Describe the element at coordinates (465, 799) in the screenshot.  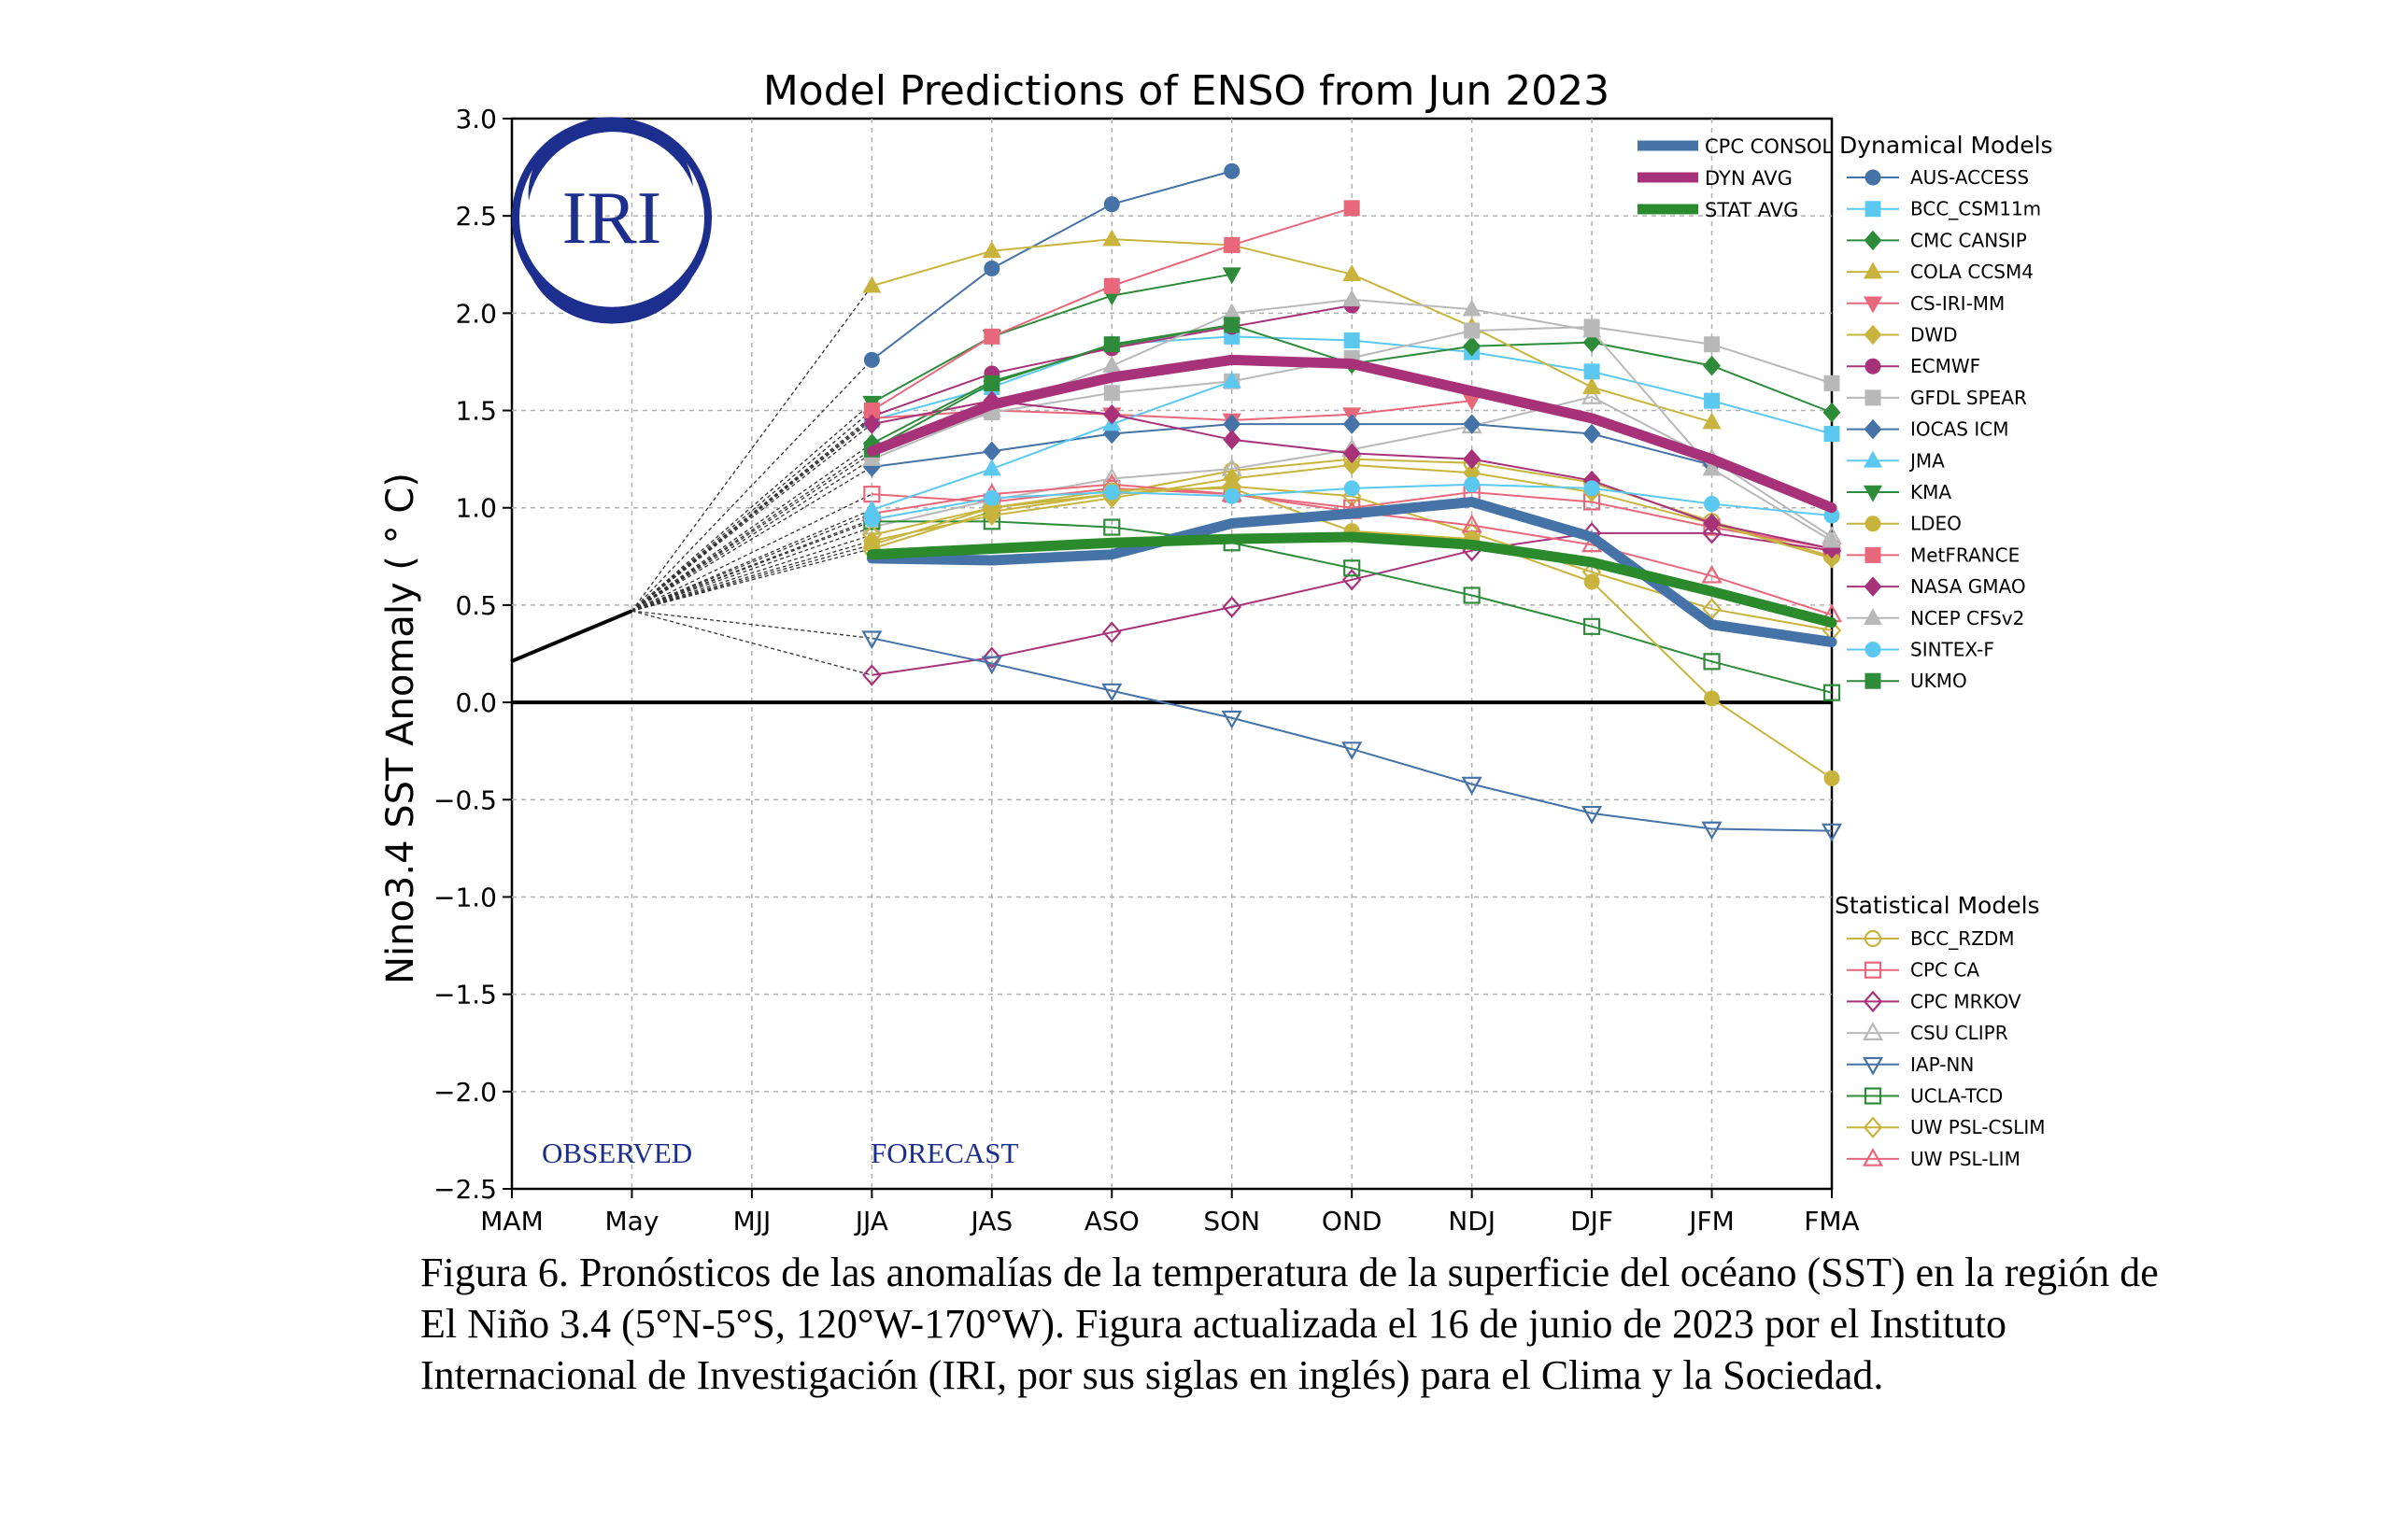
I see `y-tick-label: −0.5` at that location.